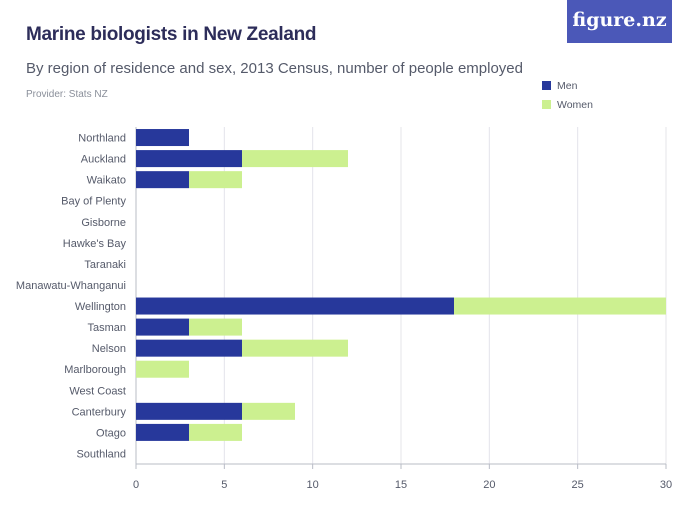  What do you see at coordinates (103, 160) in the screenshot?
I see `y-category-label: Auckland` at bounding box center [103, 160].